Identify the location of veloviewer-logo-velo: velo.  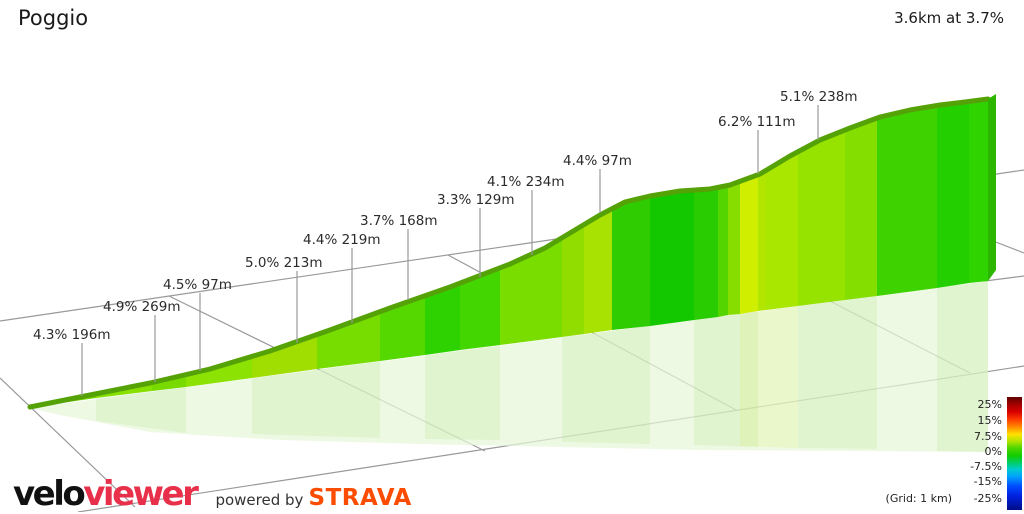
(49, 494).